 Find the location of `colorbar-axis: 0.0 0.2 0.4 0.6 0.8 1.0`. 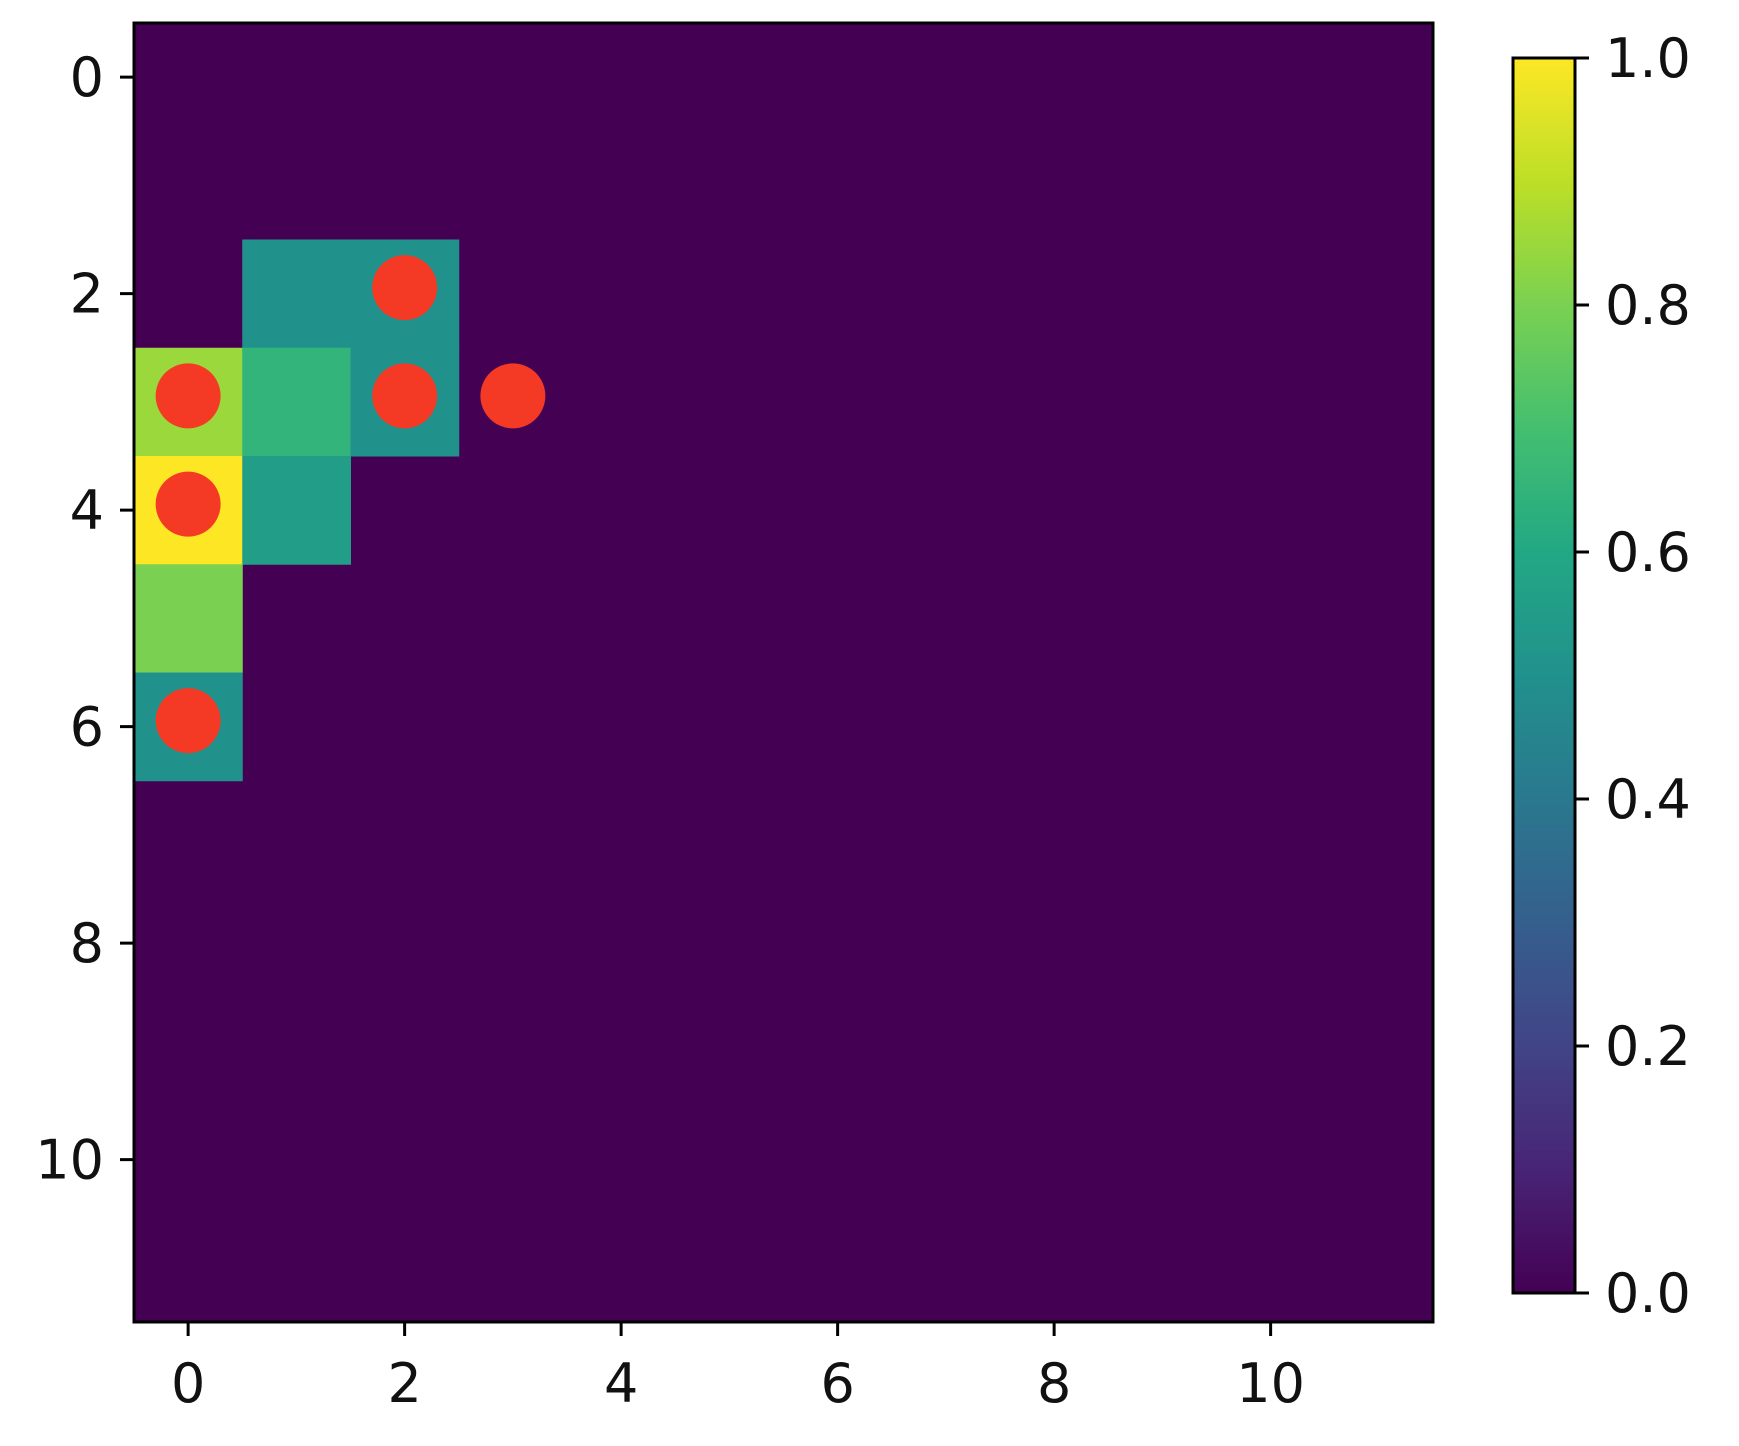

colorbar-axis: 0.0 0.2 0.4 0.6 0.8 1.0 is located at coordinates (1633, 676).